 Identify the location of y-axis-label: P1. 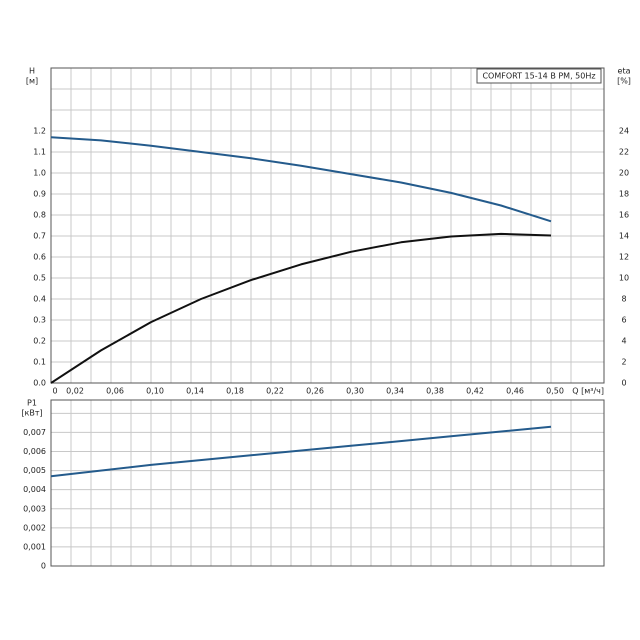
(32, 403).